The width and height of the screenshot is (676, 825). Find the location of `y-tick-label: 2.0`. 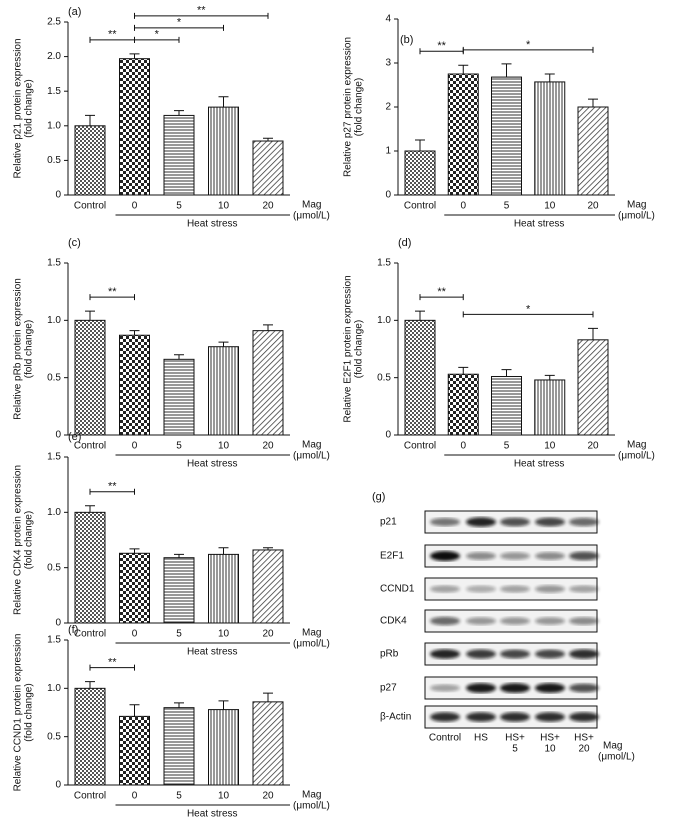

y-tick-label: 2.0 is located at coordinates (54, 56).